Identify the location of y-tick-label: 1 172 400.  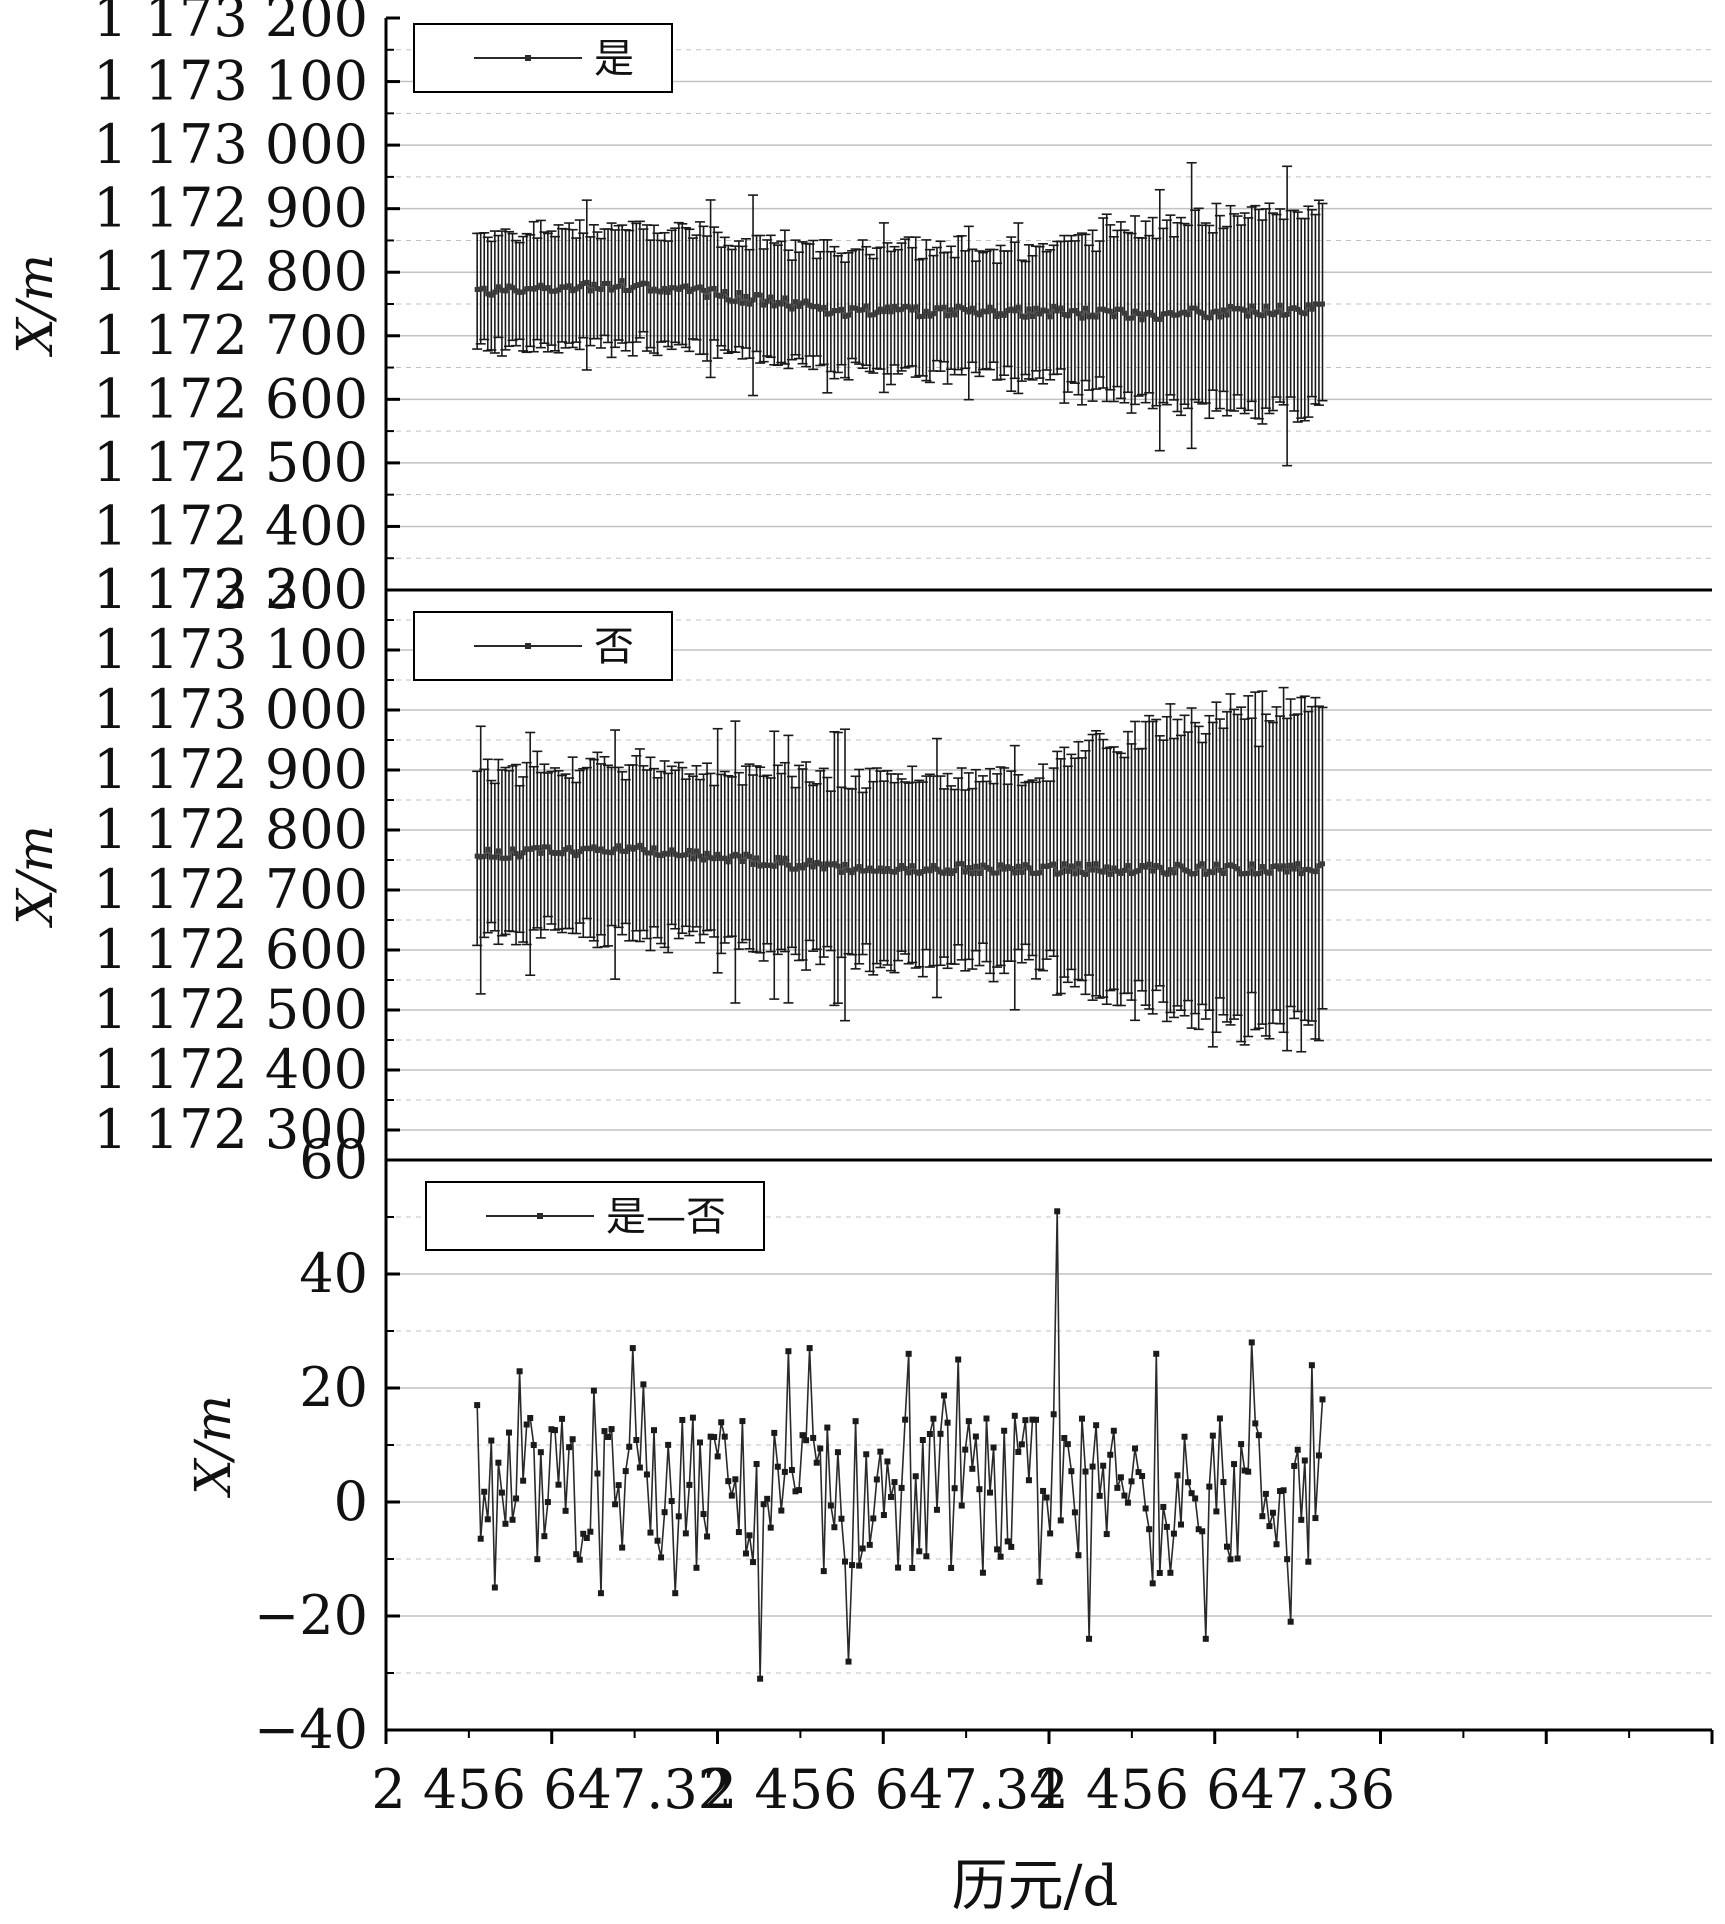
(230, 525).